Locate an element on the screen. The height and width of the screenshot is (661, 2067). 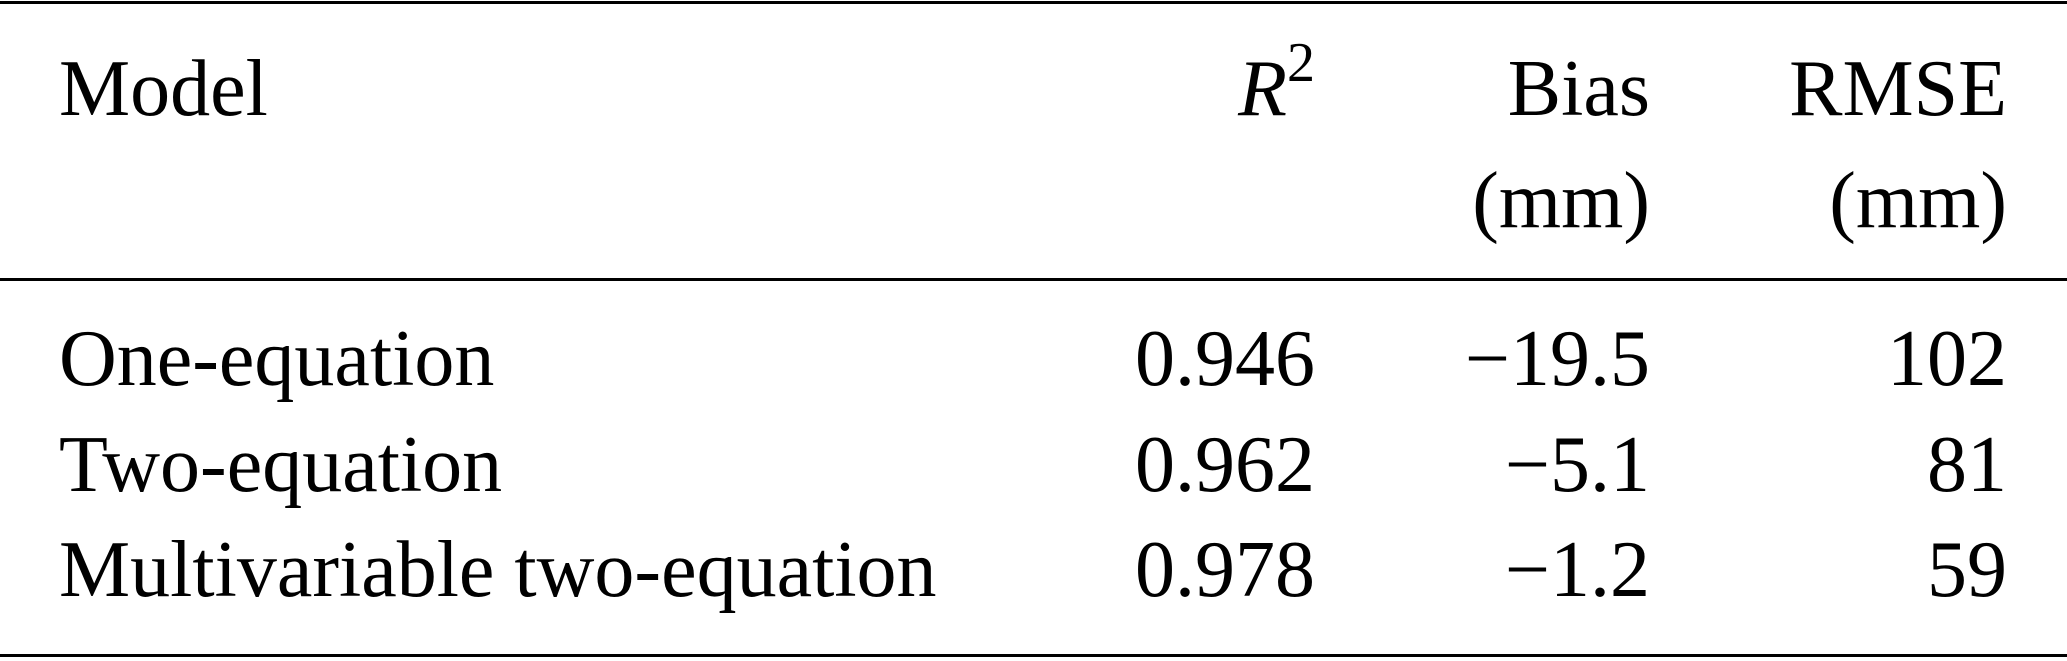
header-r2-base: R is located at coordinates (1262, 89).